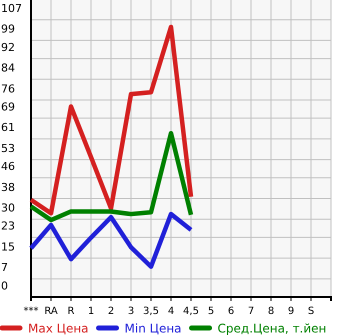  Describe the element at coordinates (272, 328) in the screenshot. I see `legend-label: Сред.Цена, т.йен` at that location.